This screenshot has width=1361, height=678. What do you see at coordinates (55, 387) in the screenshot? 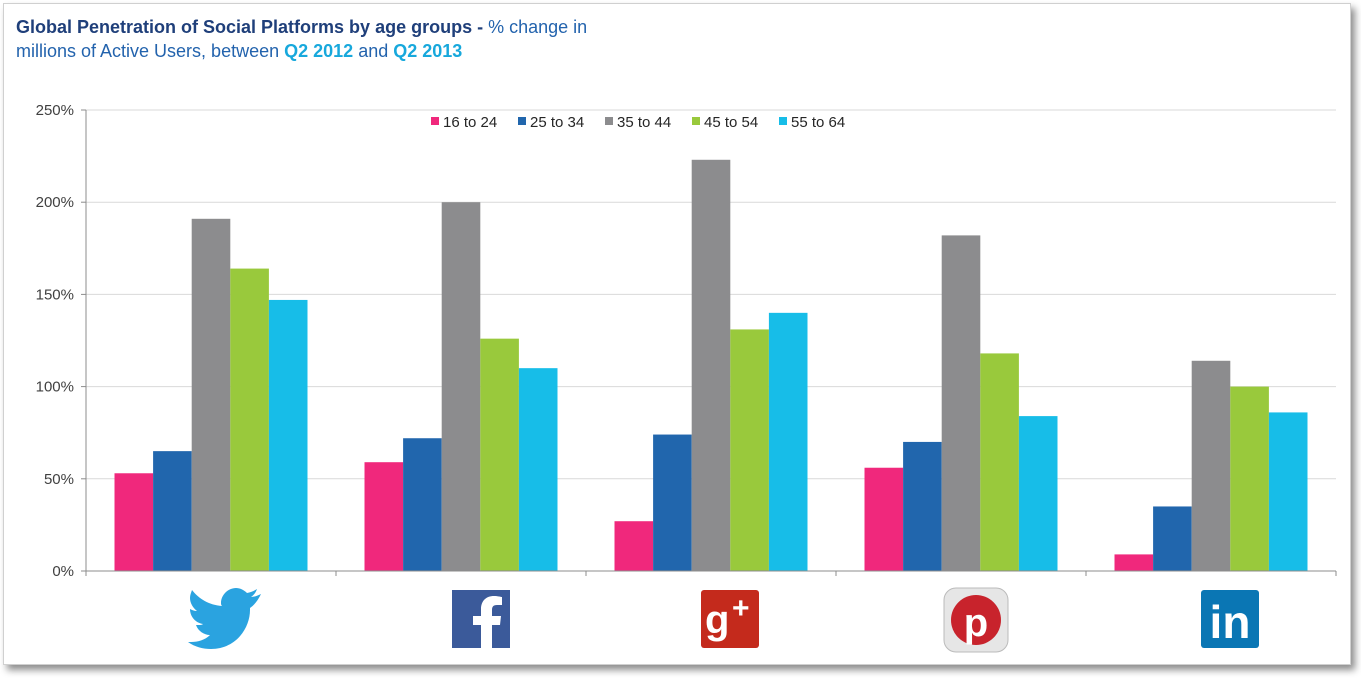
I see `y-tick-label: 100%` at bounding box center [55, 387].